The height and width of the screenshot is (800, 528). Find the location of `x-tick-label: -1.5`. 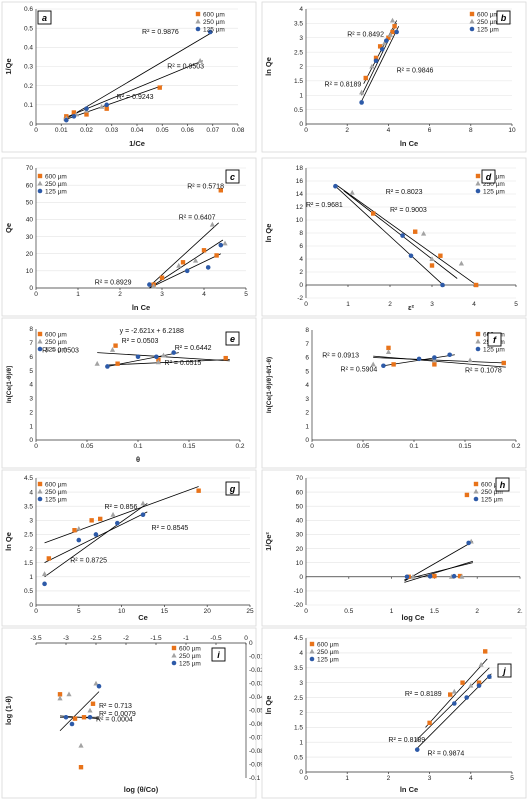

x-tick-label: -1.5 is located at coordinates (156, 638).